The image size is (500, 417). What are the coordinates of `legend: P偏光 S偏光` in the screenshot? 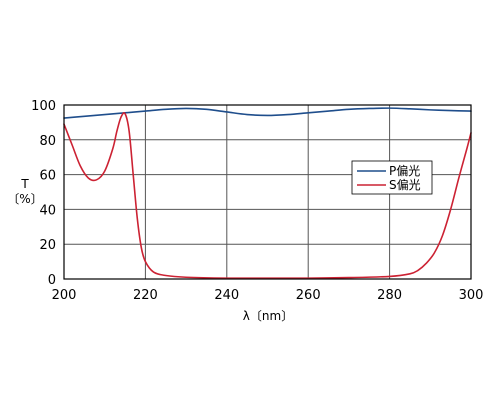 It's located at (392, 177).